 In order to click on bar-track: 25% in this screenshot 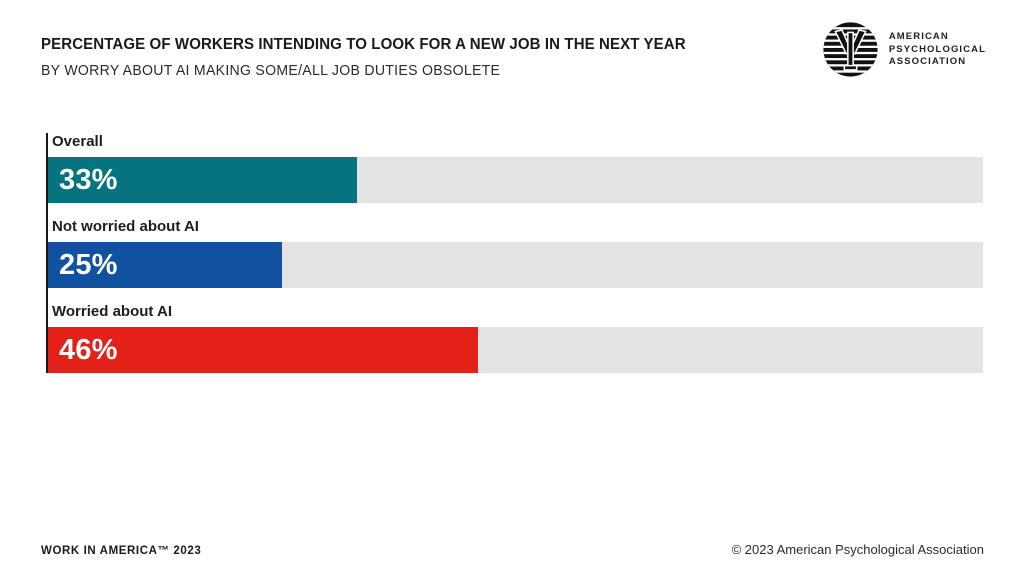, I will do `click(515, 265)`.